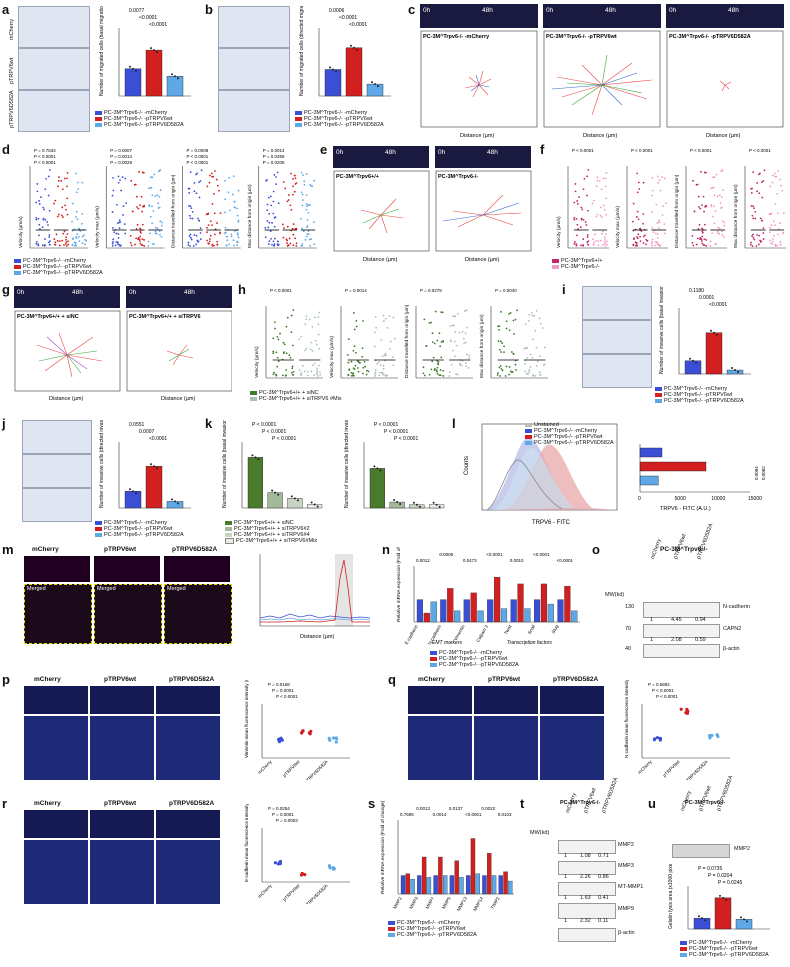  I want to click on transwell-image-d582a-b, so click(254, 111).